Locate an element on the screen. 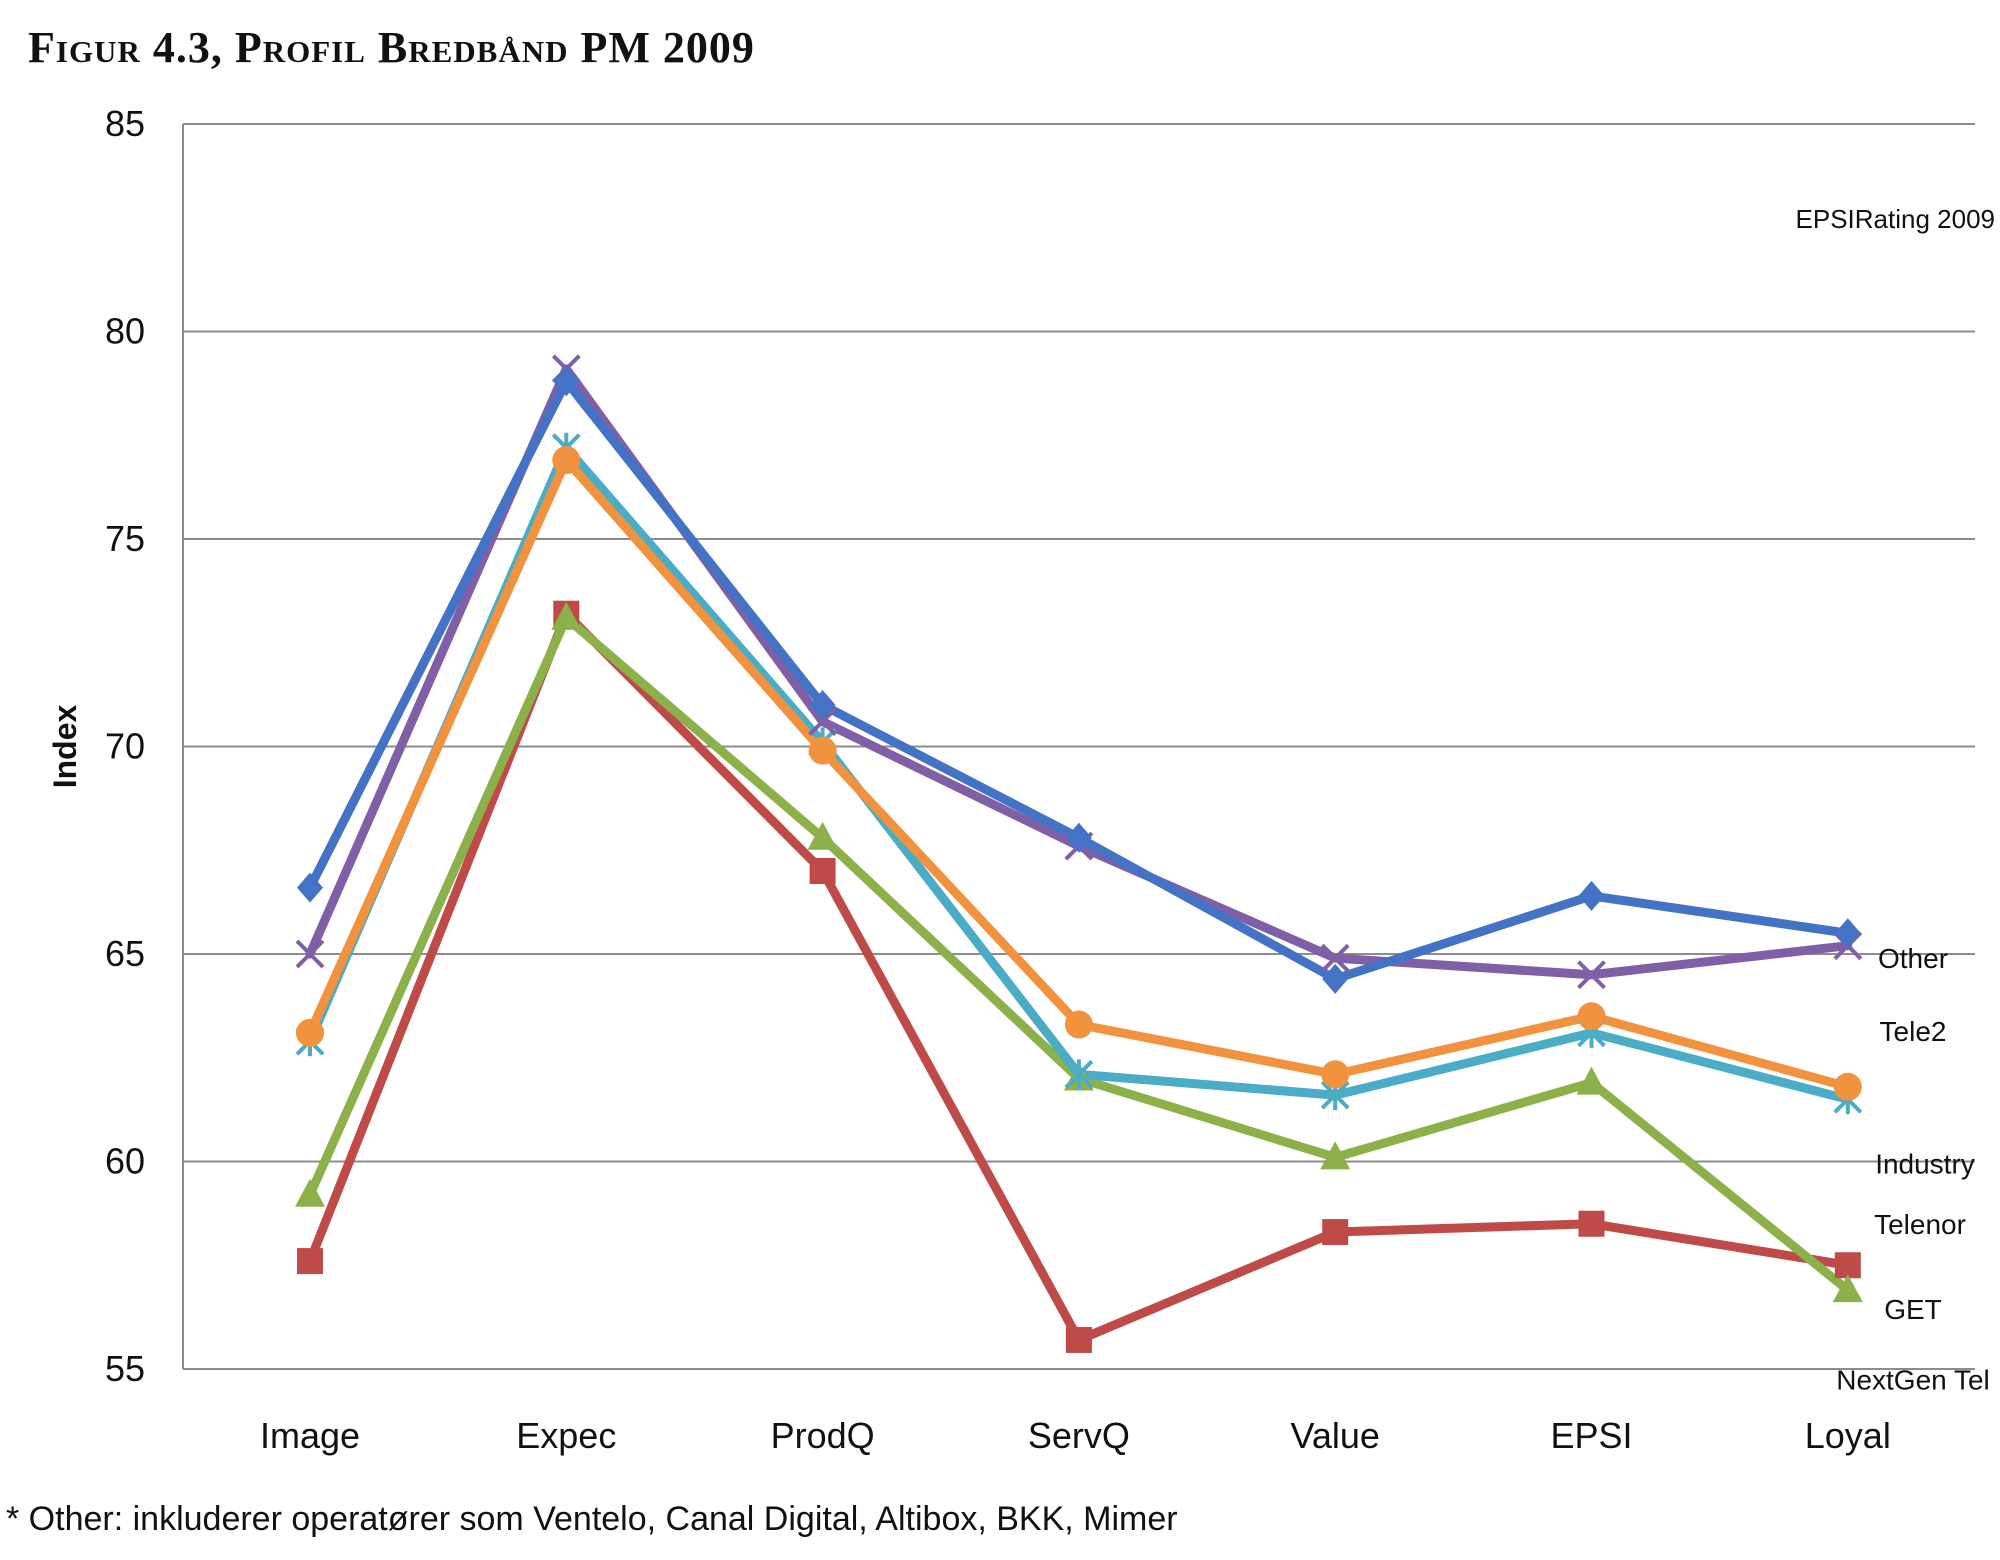  series-label: Tele2 is located at coordinates (1913, 1031).